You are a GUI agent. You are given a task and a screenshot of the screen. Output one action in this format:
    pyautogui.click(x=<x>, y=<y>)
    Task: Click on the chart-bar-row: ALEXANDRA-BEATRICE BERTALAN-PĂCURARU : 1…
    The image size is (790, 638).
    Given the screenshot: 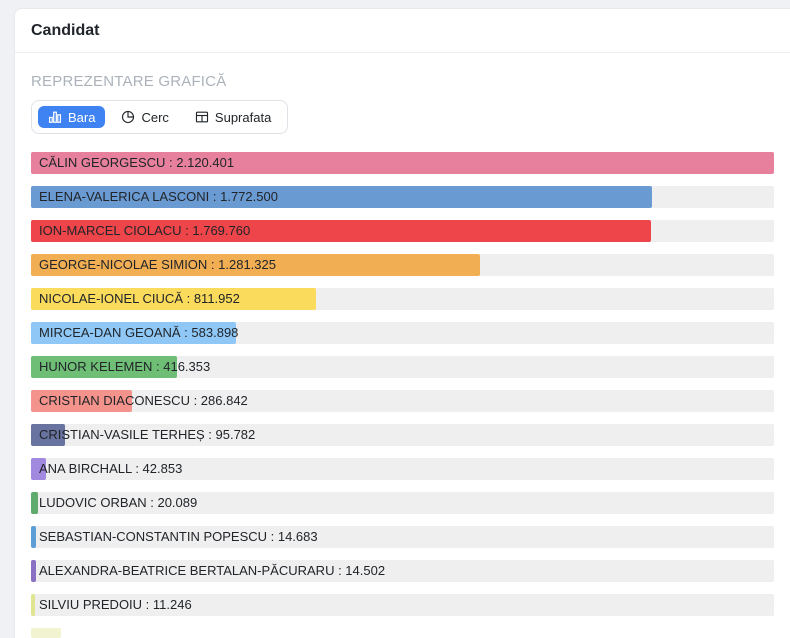 What is the action you would take?
    pyautogui.click(x=402, y=571)
    